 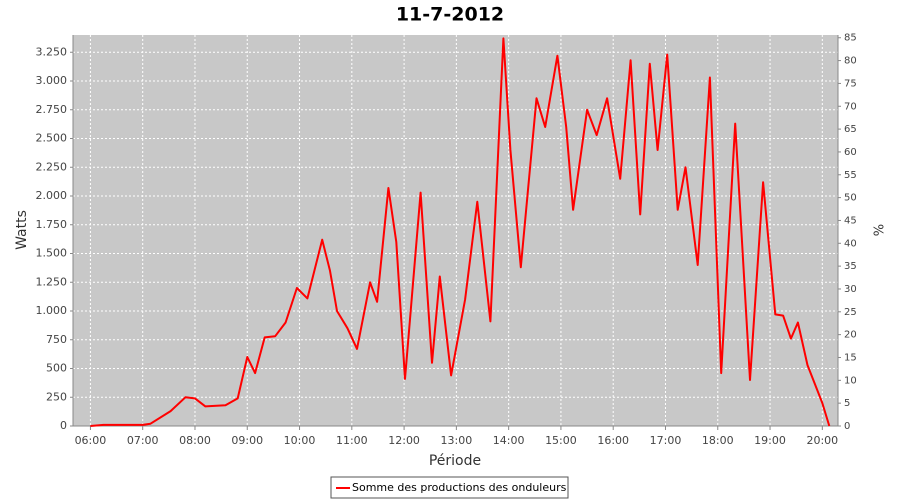 What do you see at coordinates (143, 440) in the screenshot?
I see `x-tick-label: 07:00` at bounding box center [143, 440].